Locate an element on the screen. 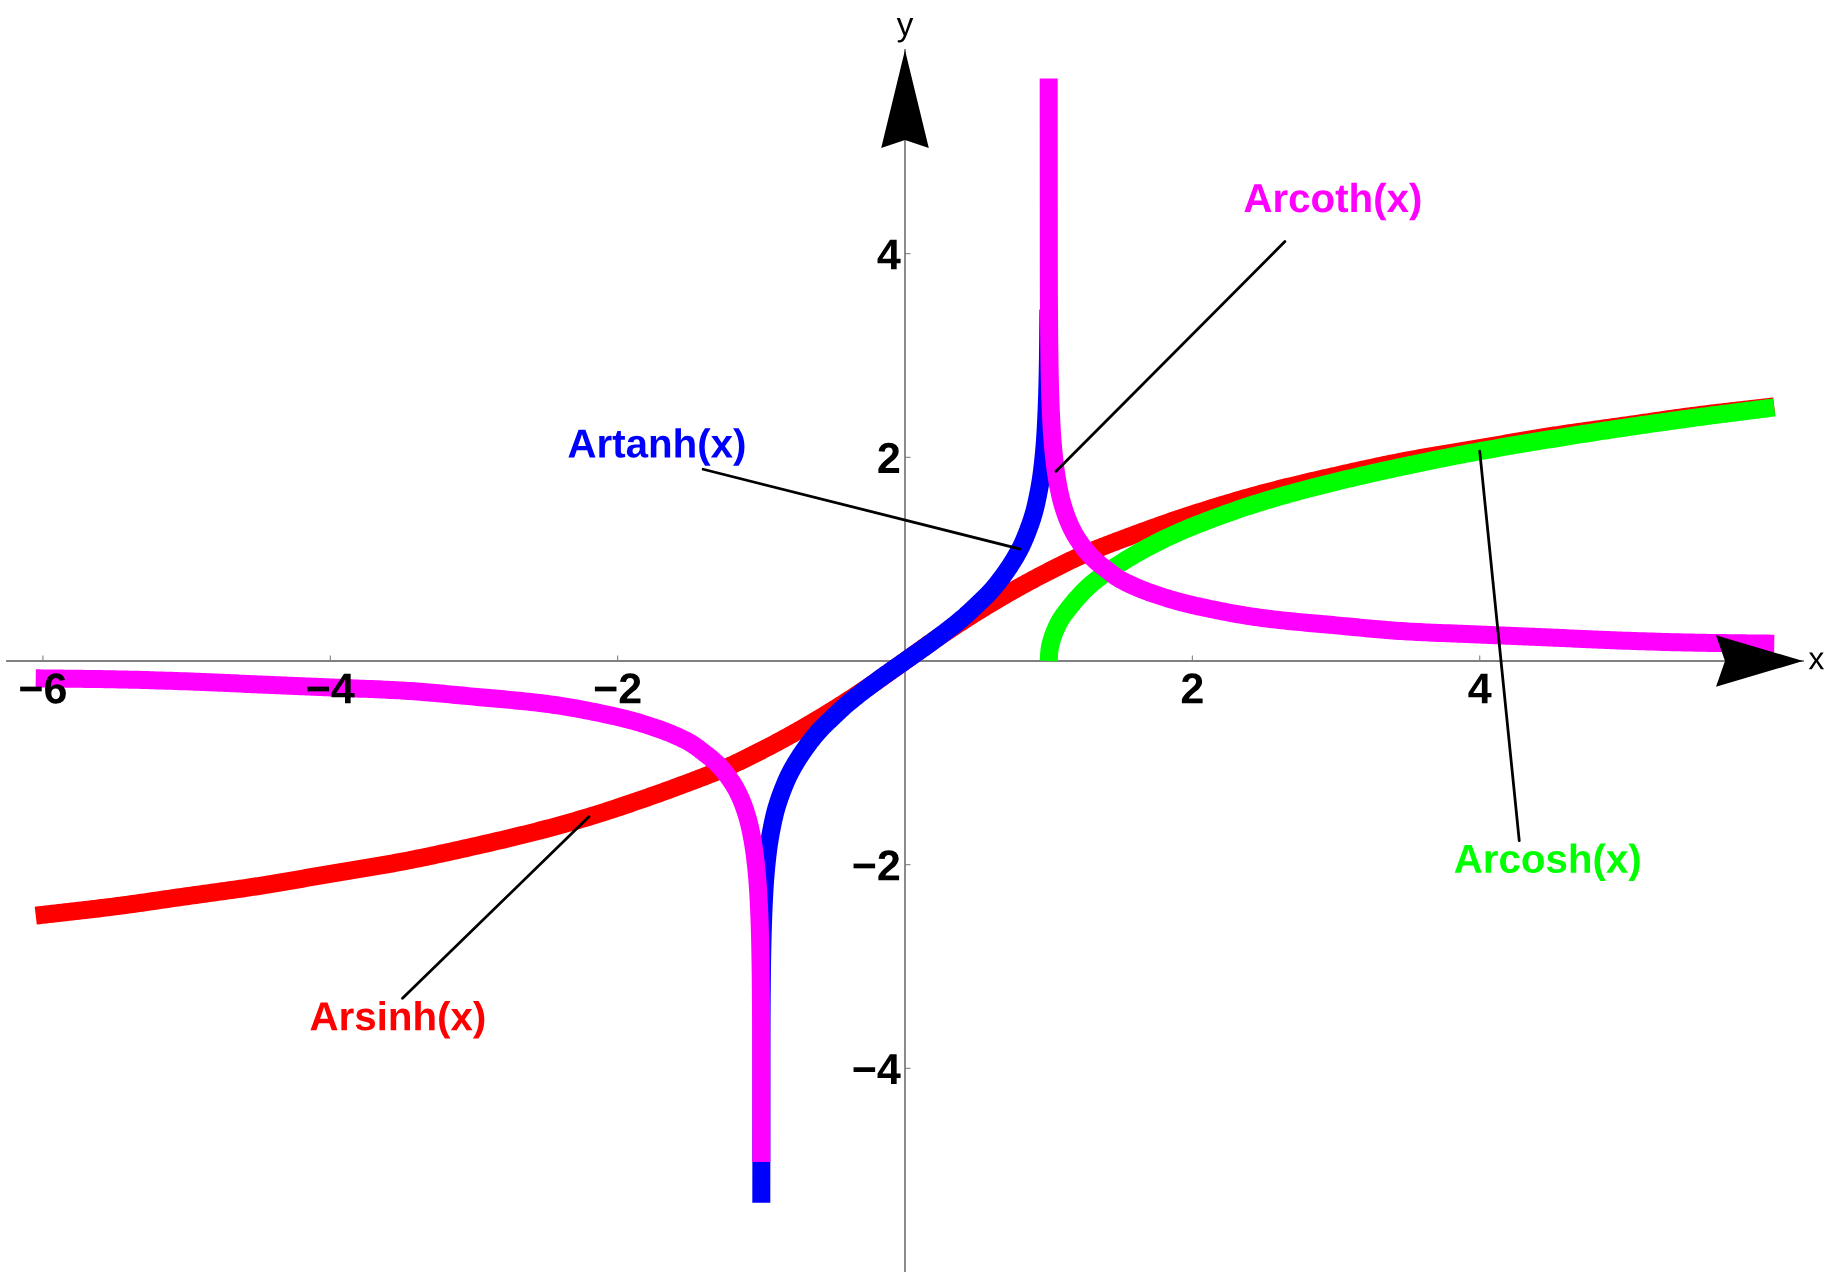 The image size is (1832, 1272). text: Arcoth(x) is located at coordinates (1332, 201).